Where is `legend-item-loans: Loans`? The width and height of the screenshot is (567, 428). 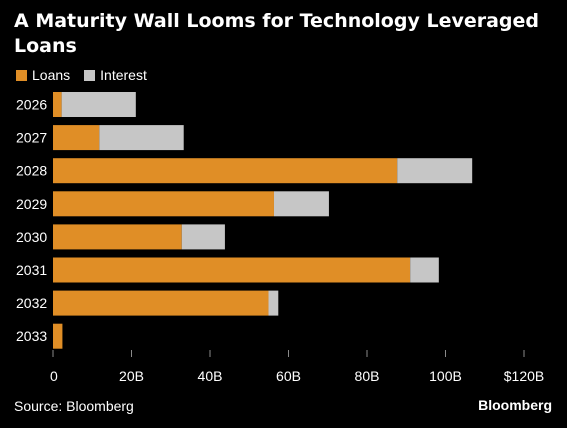
legend-item-loans: Loans is located at coordinates (43, 75).